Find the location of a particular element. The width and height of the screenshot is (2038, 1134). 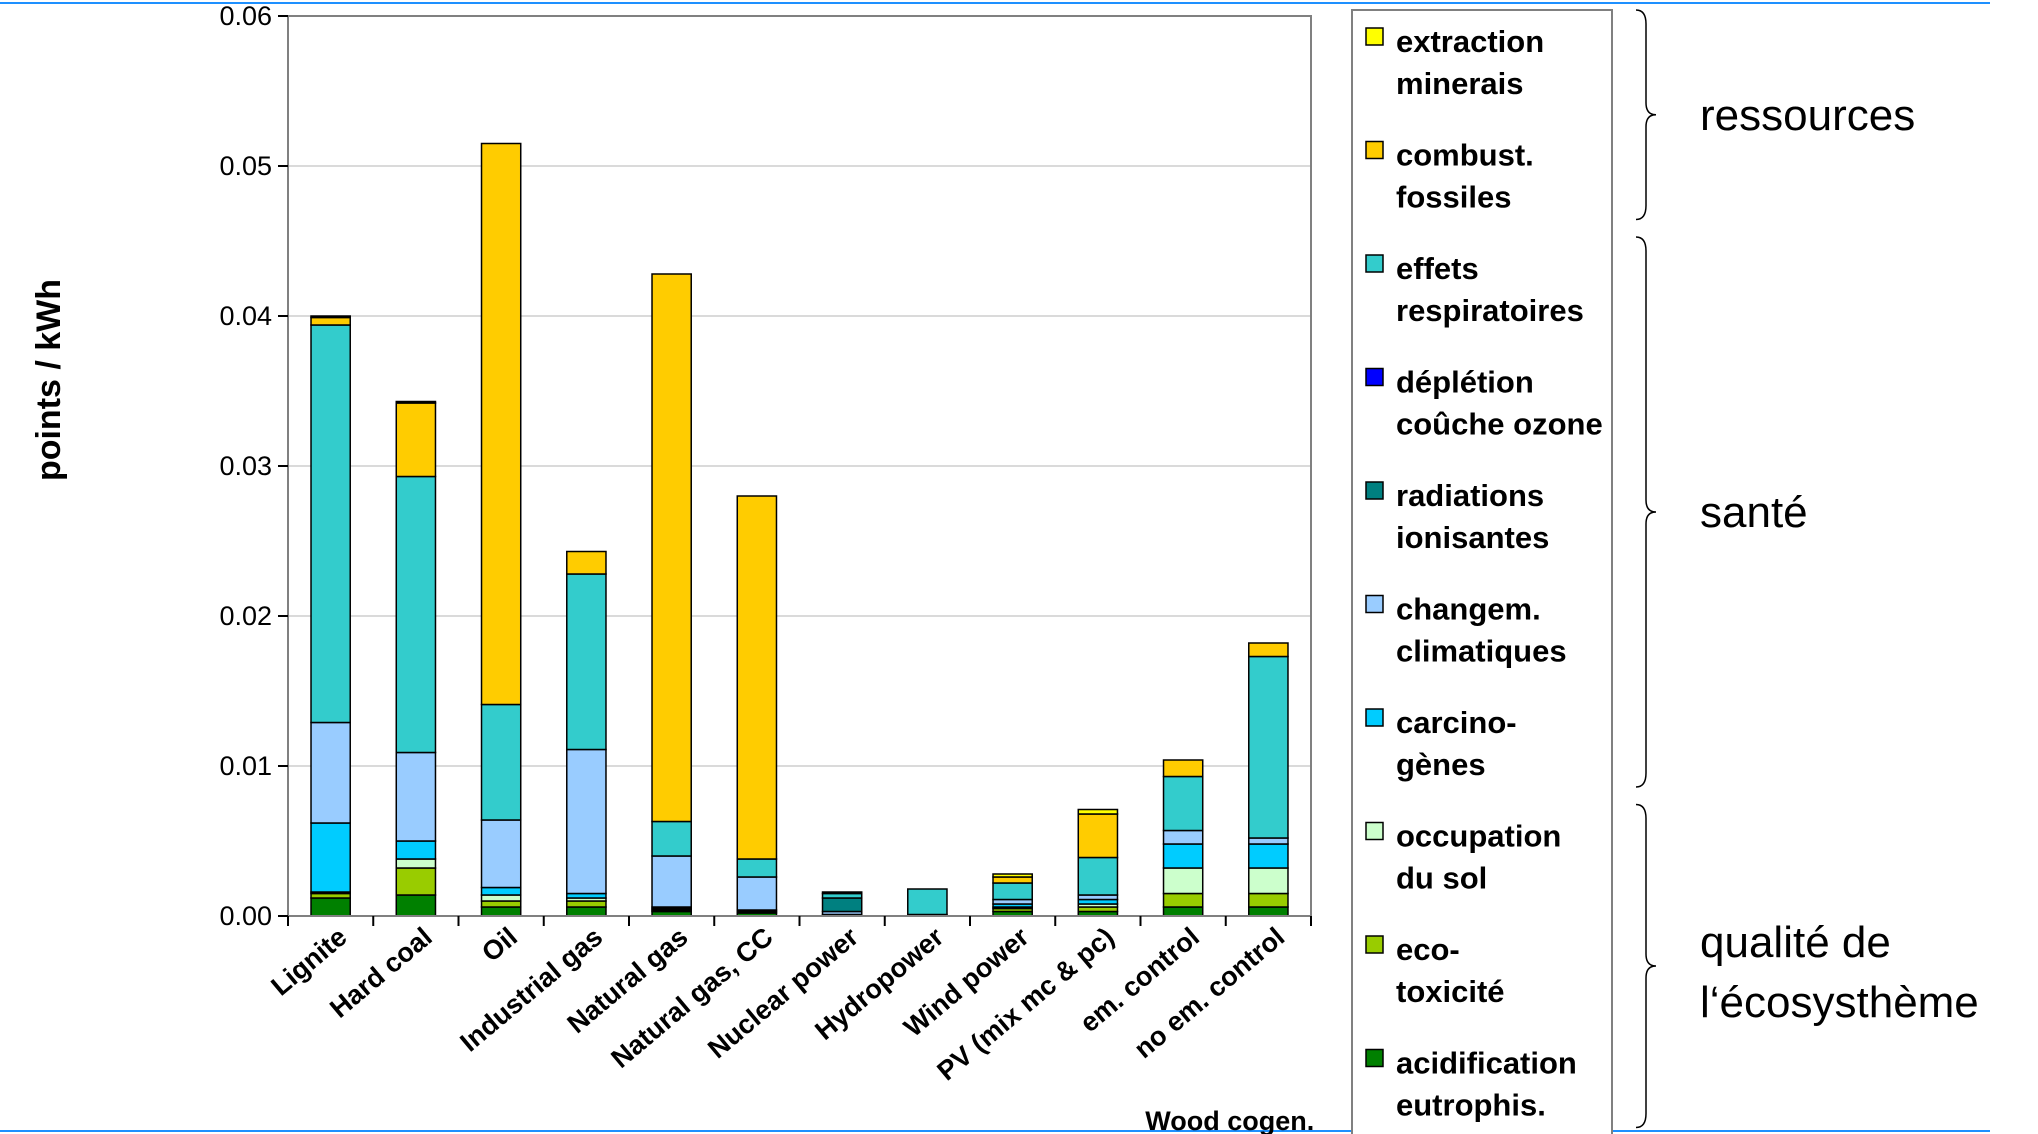

legend-label: occupation is located at coordinates (1478, 836).